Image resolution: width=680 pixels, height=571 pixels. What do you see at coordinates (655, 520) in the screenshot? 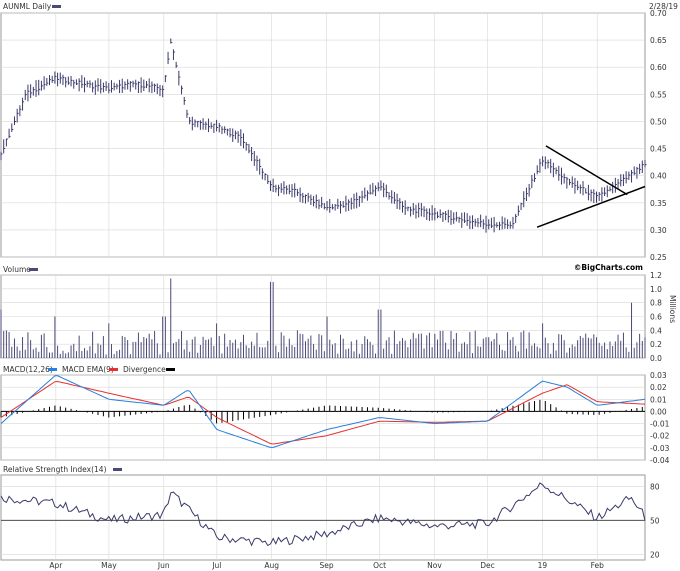
I see `rsi-y-tick-label: 50` at bounding box center [655, 520].